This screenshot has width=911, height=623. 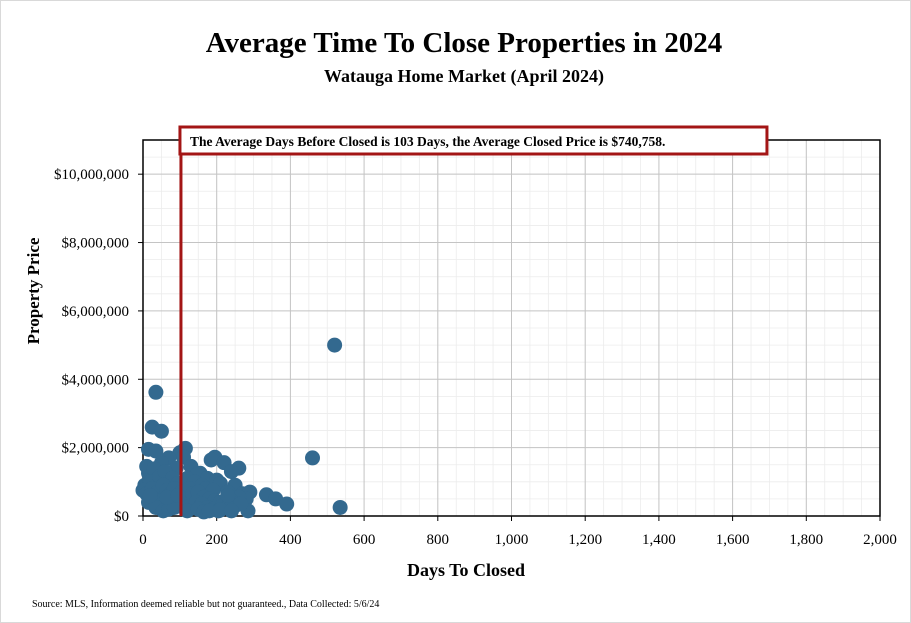 What do you see at coordinates (241, 428) in the screenshot?
I see `scatter-points` at bounding box center [241, 428].